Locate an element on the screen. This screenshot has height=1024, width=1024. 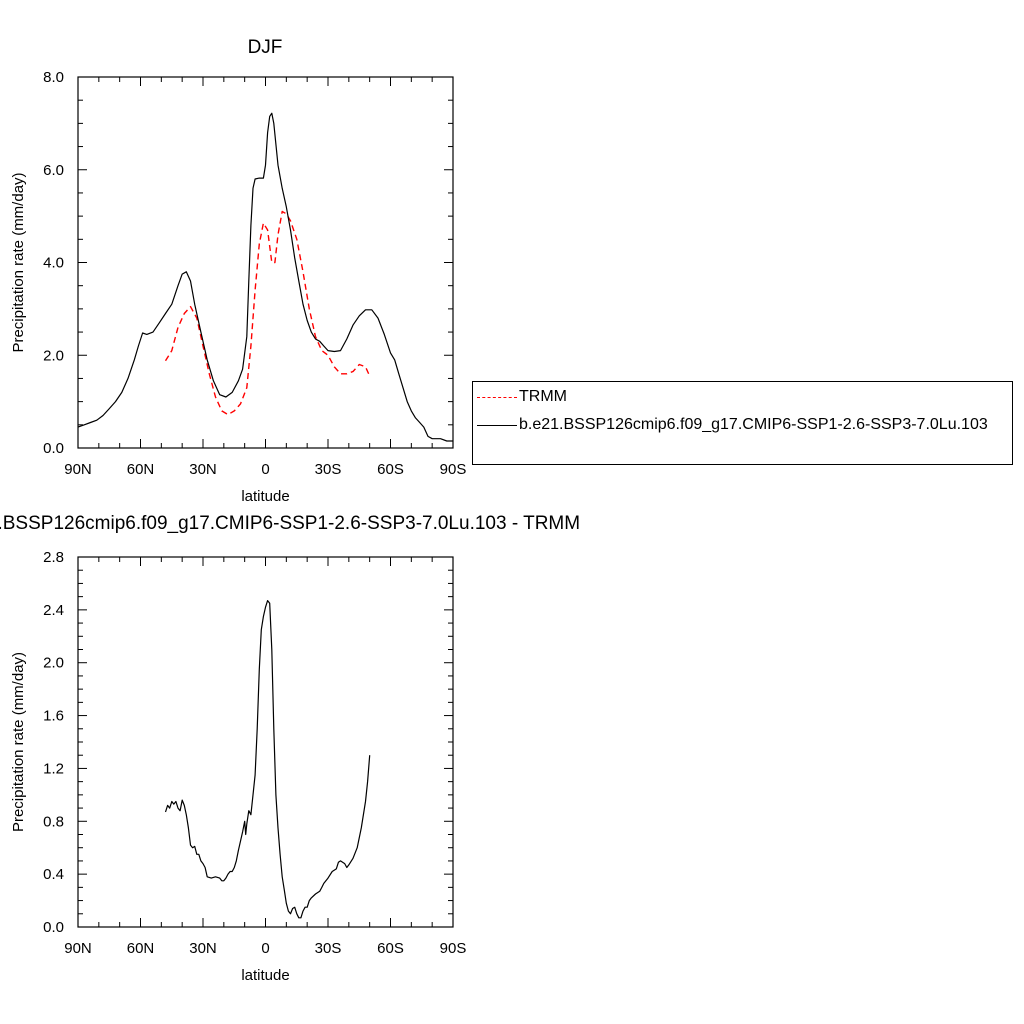
y-tick-label: 0.4 is located at coordinates (53, 874).